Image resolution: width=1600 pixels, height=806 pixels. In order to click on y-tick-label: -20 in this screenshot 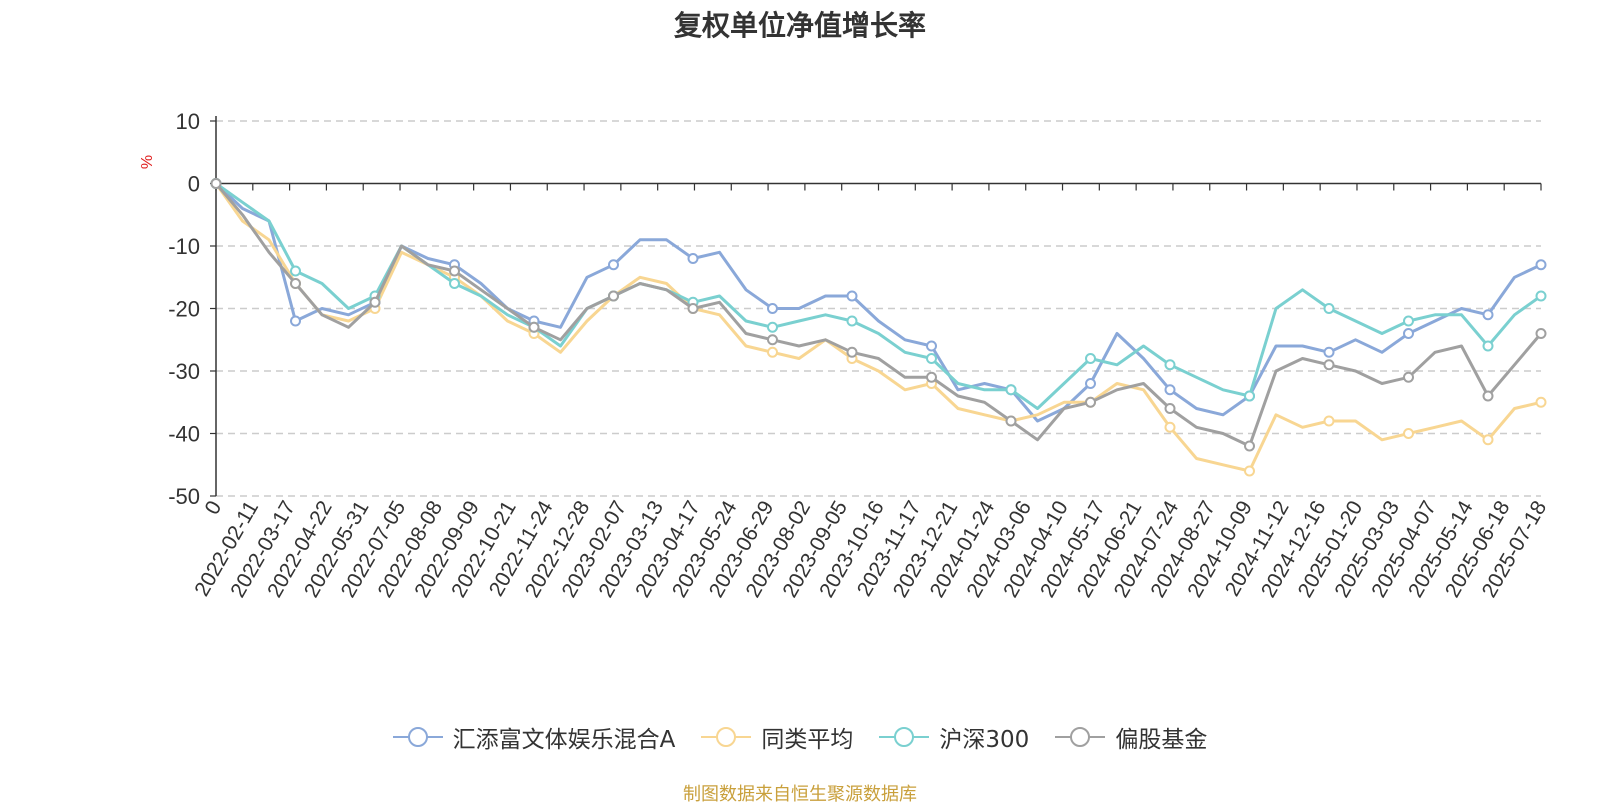, I will do `click(184, 309)`.